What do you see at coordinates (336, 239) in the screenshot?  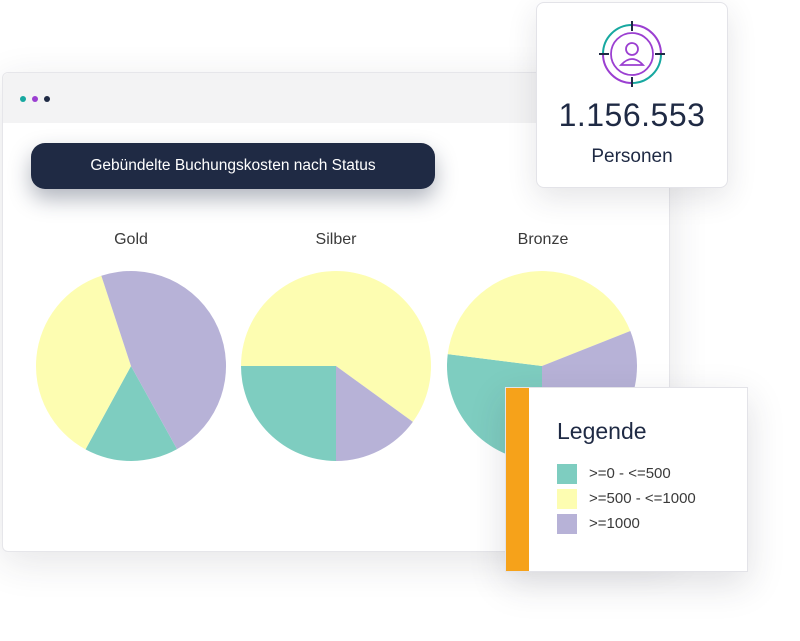 I see `pie-title-silber: Silber` at bounding box center [336, 239].